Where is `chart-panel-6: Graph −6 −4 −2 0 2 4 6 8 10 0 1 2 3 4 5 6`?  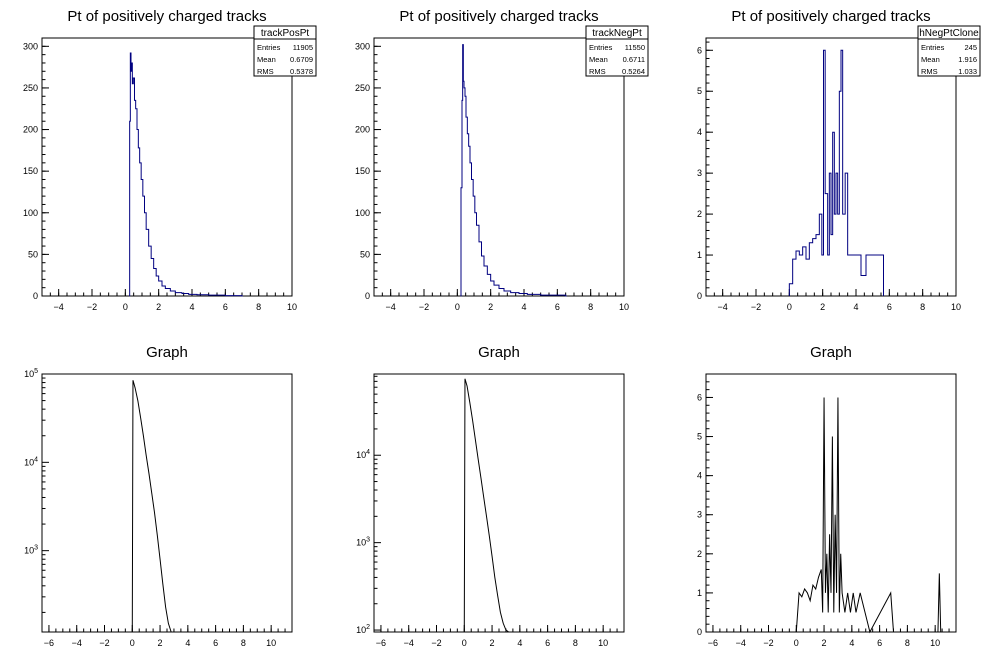 chart-panel-6: Graph −6 −4 −2 0 2 4 6 8 10 0 1 2 3 4 5 6 is located at coordinates (827, 496).